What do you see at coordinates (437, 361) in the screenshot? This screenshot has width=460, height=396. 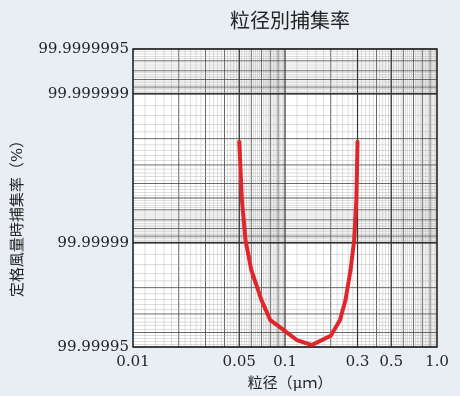 I see `x-tick-label: 1.0` at bounding box center [437, 361].